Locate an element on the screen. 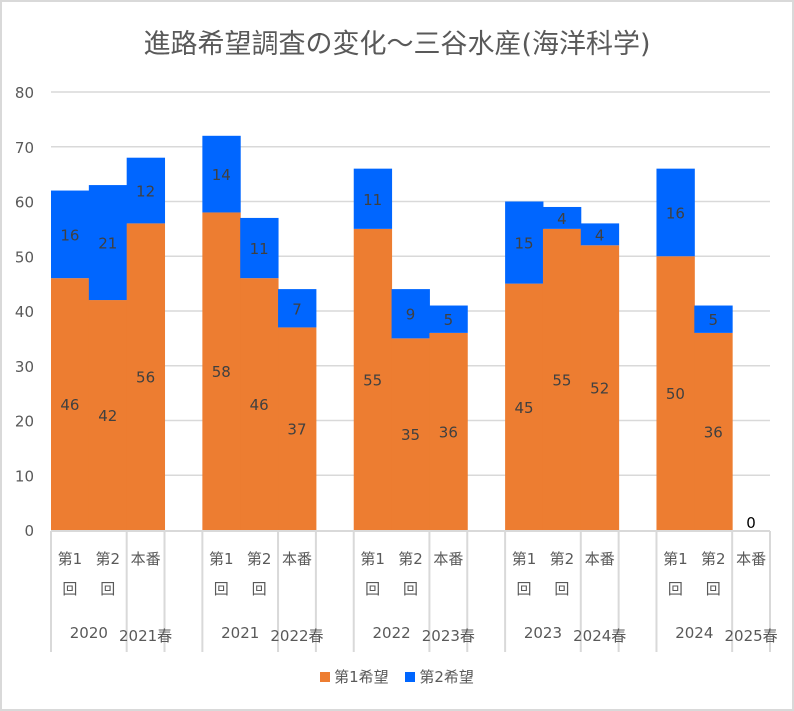 The height and width of the screenshot is (711, 794). y-tick-label: 50 is located at coordinates (24, 257).